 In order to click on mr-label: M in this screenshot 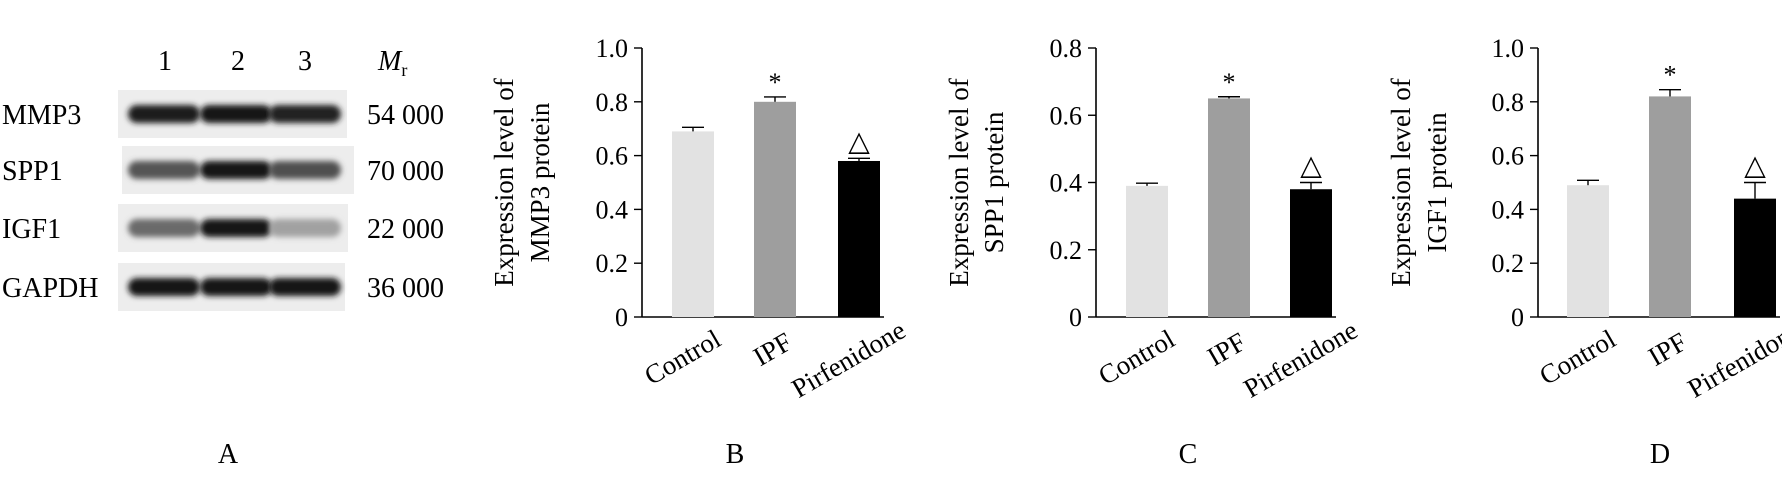, I will do `click(390, 61)`.